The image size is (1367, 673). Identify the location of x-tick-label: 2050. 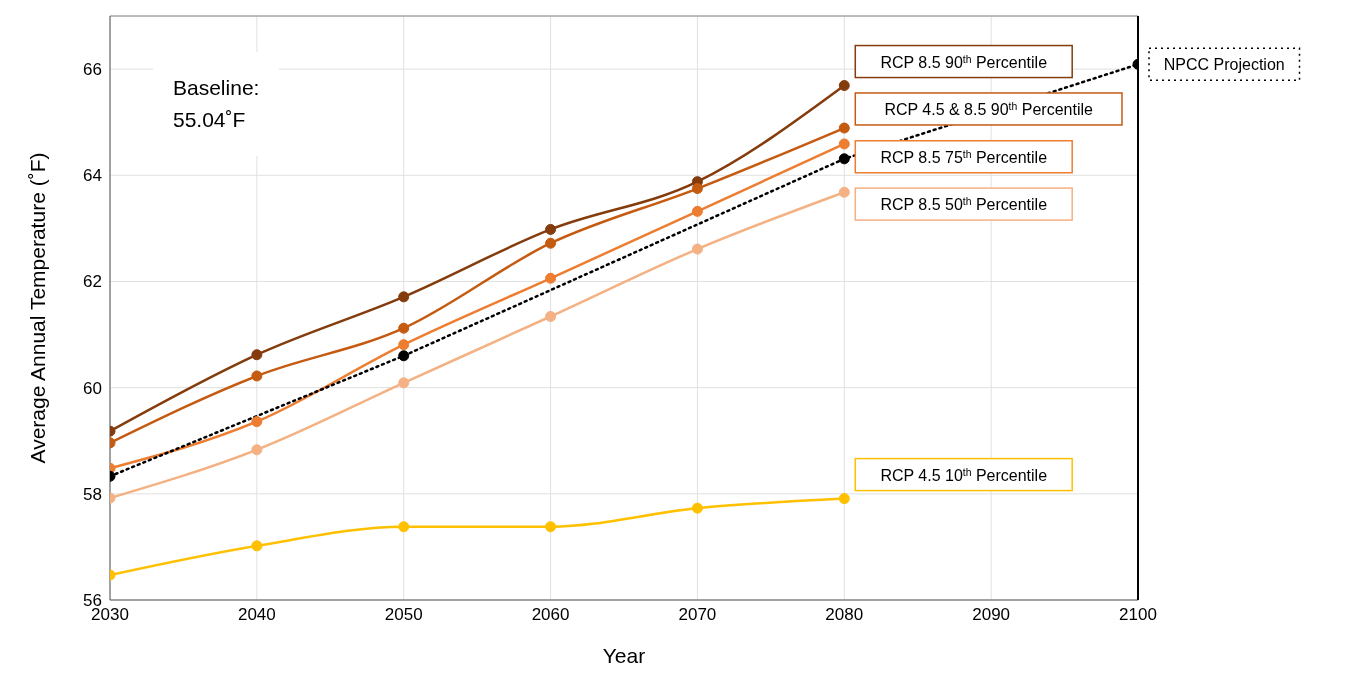
(403, 615).